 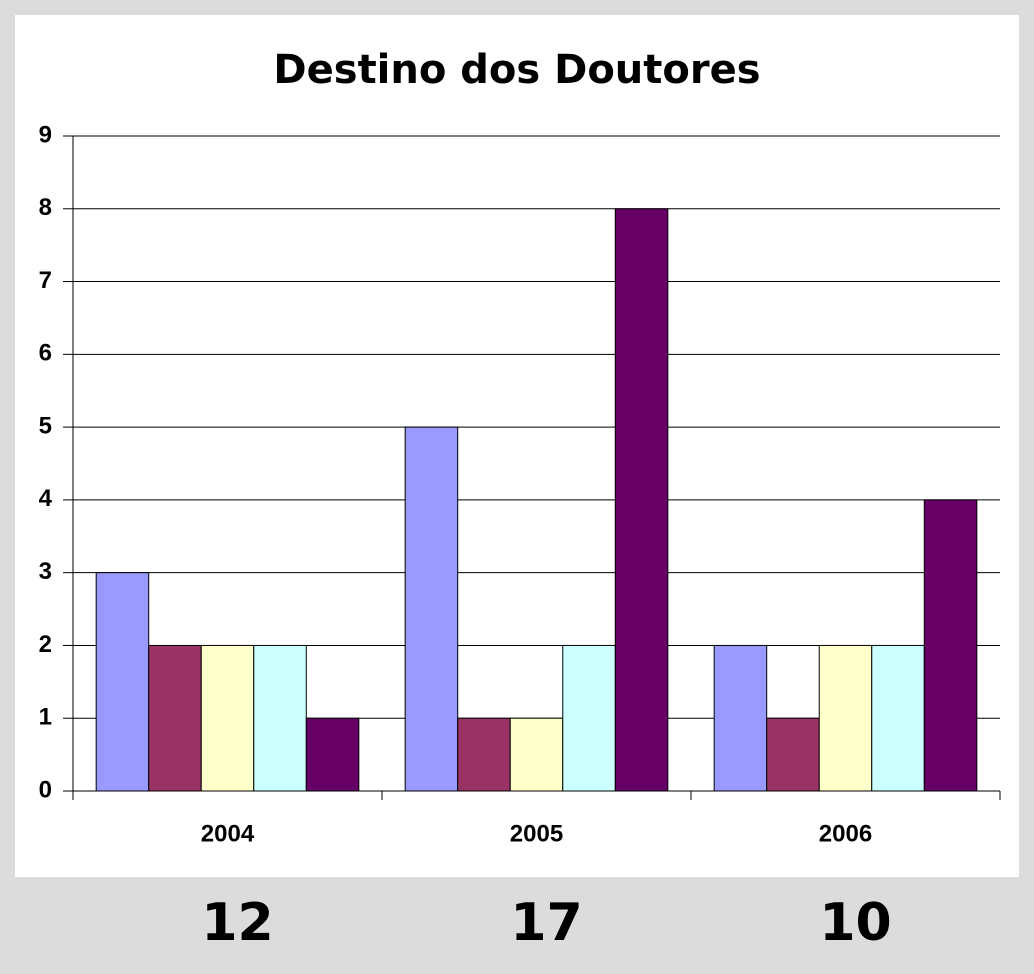 I want to click on total-label: 12, so click(x=237, y=923).